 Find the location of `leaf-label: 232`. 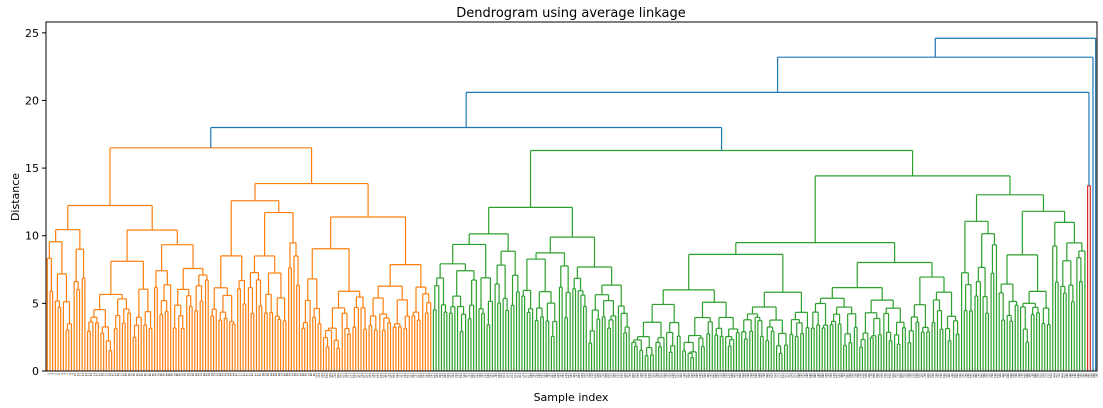

leaf-label: 232 is located at coordinates (670, 375).